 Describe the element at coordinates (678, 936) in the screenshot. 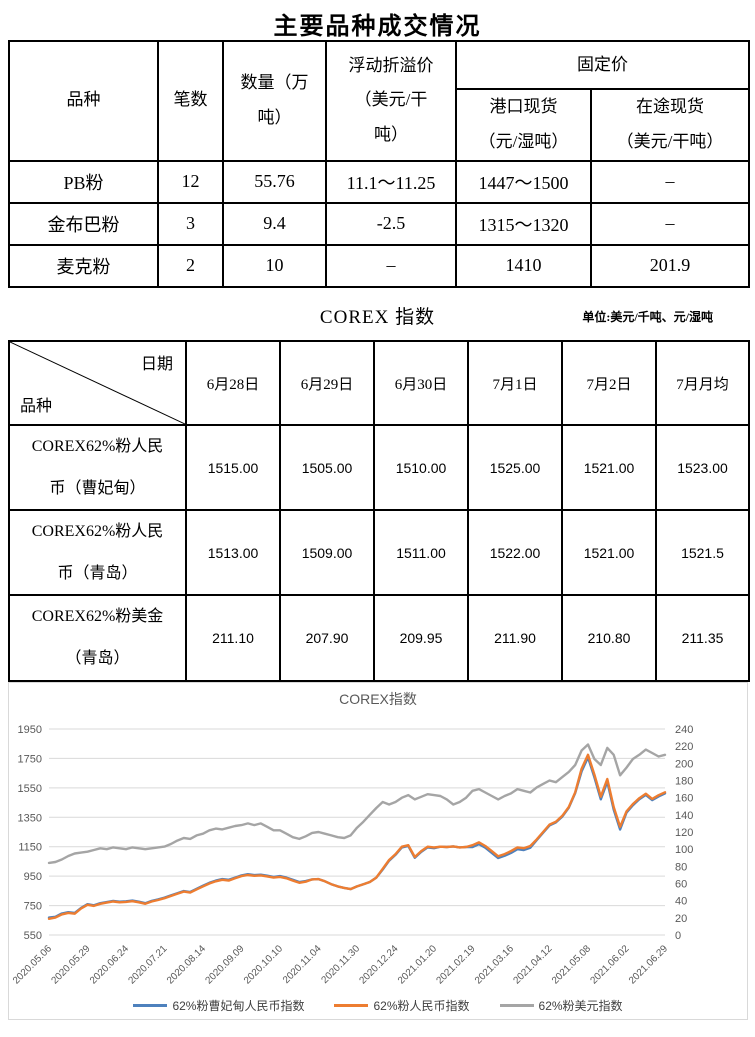

I see `svg-text: 0` at that location.